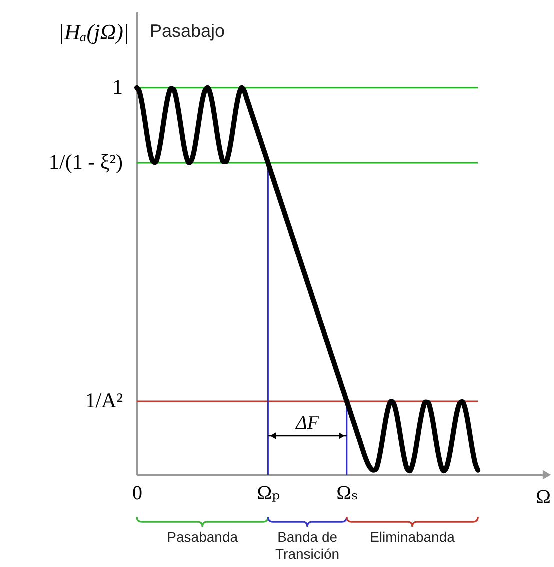 Image resolution: width=554 pixels, height=567 pixels. I want to click on x-axis-title: Ω, so click(543, 497).